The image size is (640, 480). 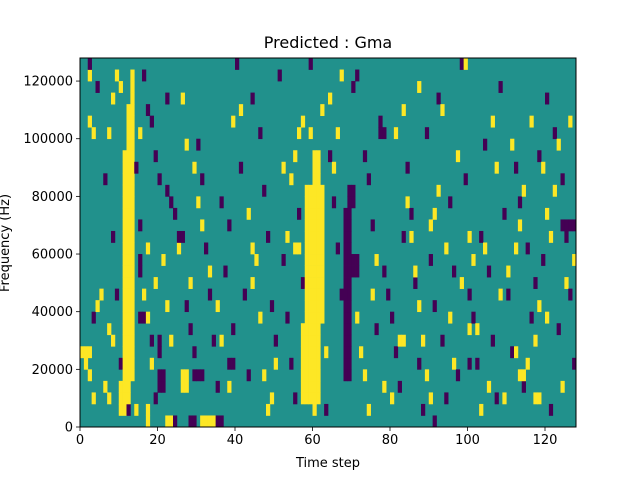 I want to click on x-tick-label: 60, so click(x=312, y=440).